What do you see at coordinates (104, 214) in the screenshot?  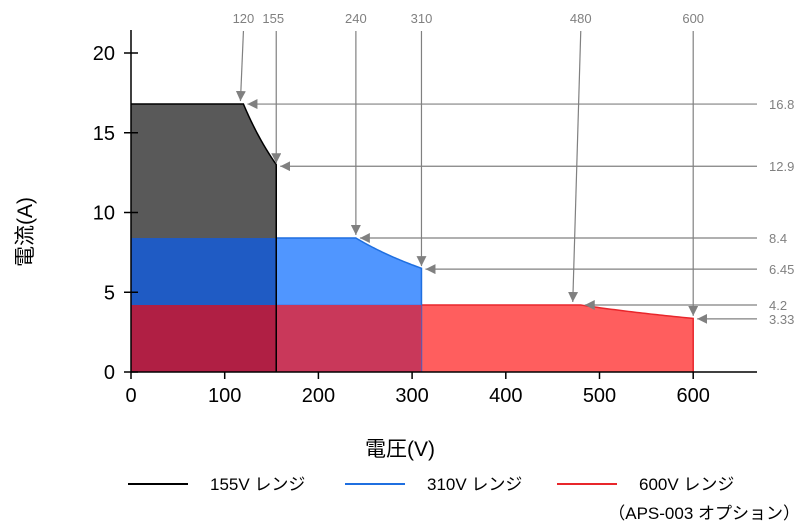 I see `y-tick-label-10: 10` at bounding box center [104, 214].